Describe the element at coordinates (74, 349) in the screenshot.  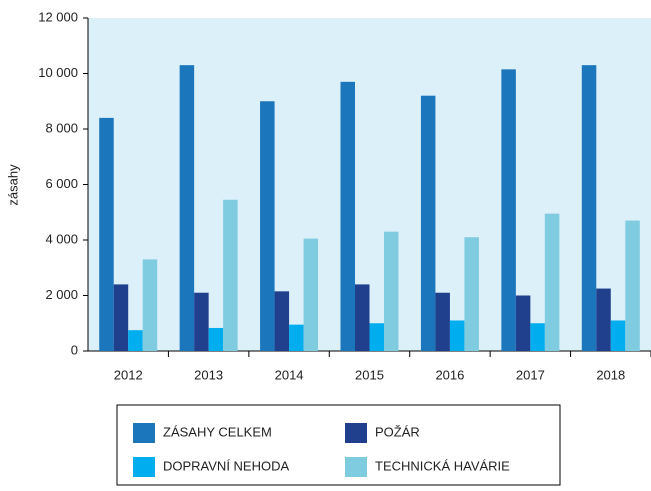
I see `y-tick-label: 0` at that location.